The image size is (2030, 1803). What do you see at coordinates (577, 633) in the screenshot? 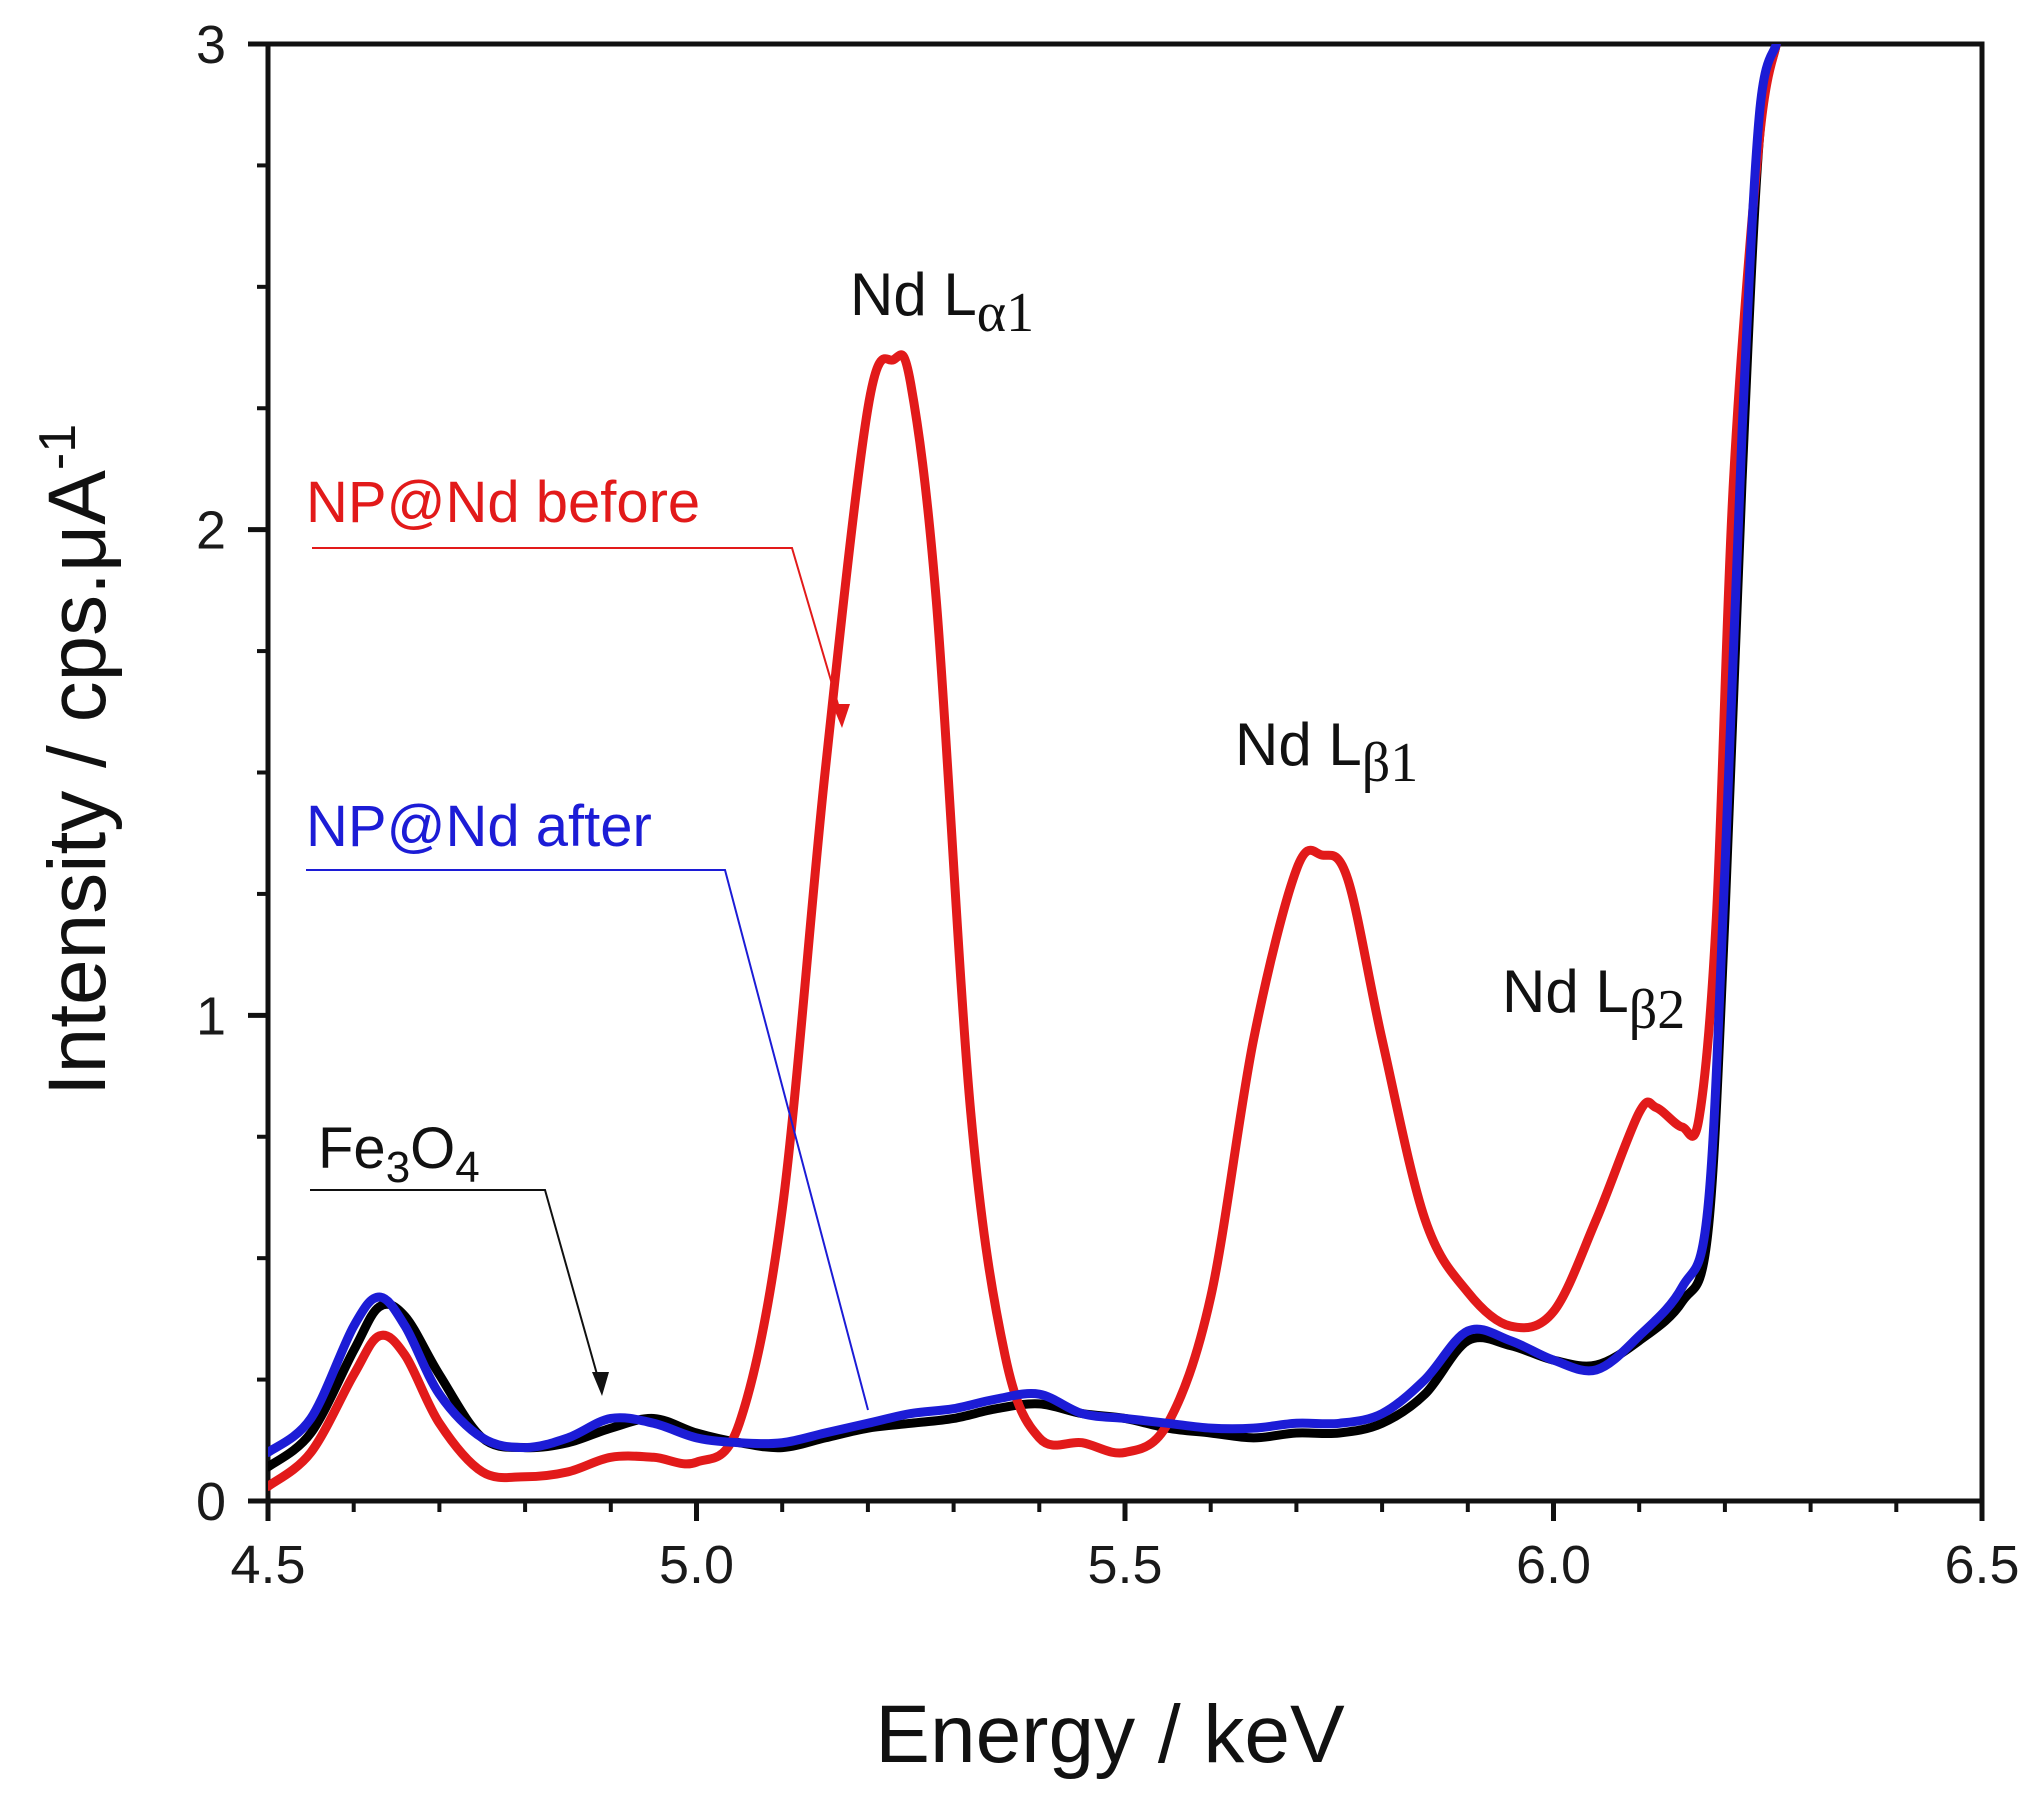
I see `leader-line-before` at bounding box center [577, 633].